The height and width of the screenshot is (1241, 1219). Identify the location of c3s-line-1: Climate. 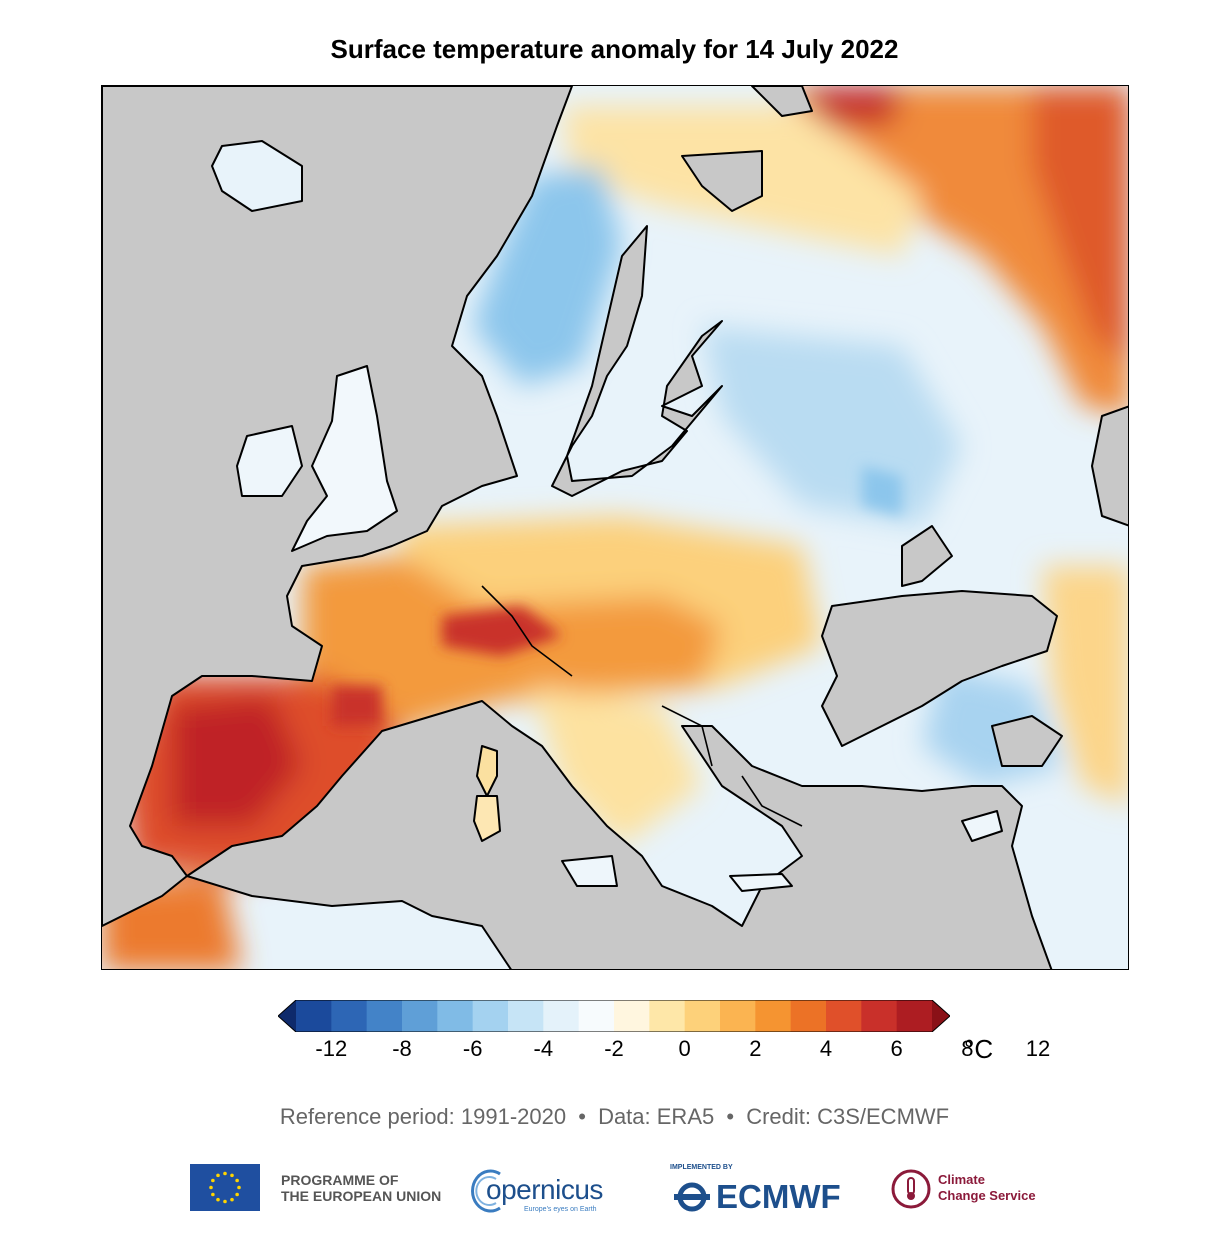
(961, 1179).